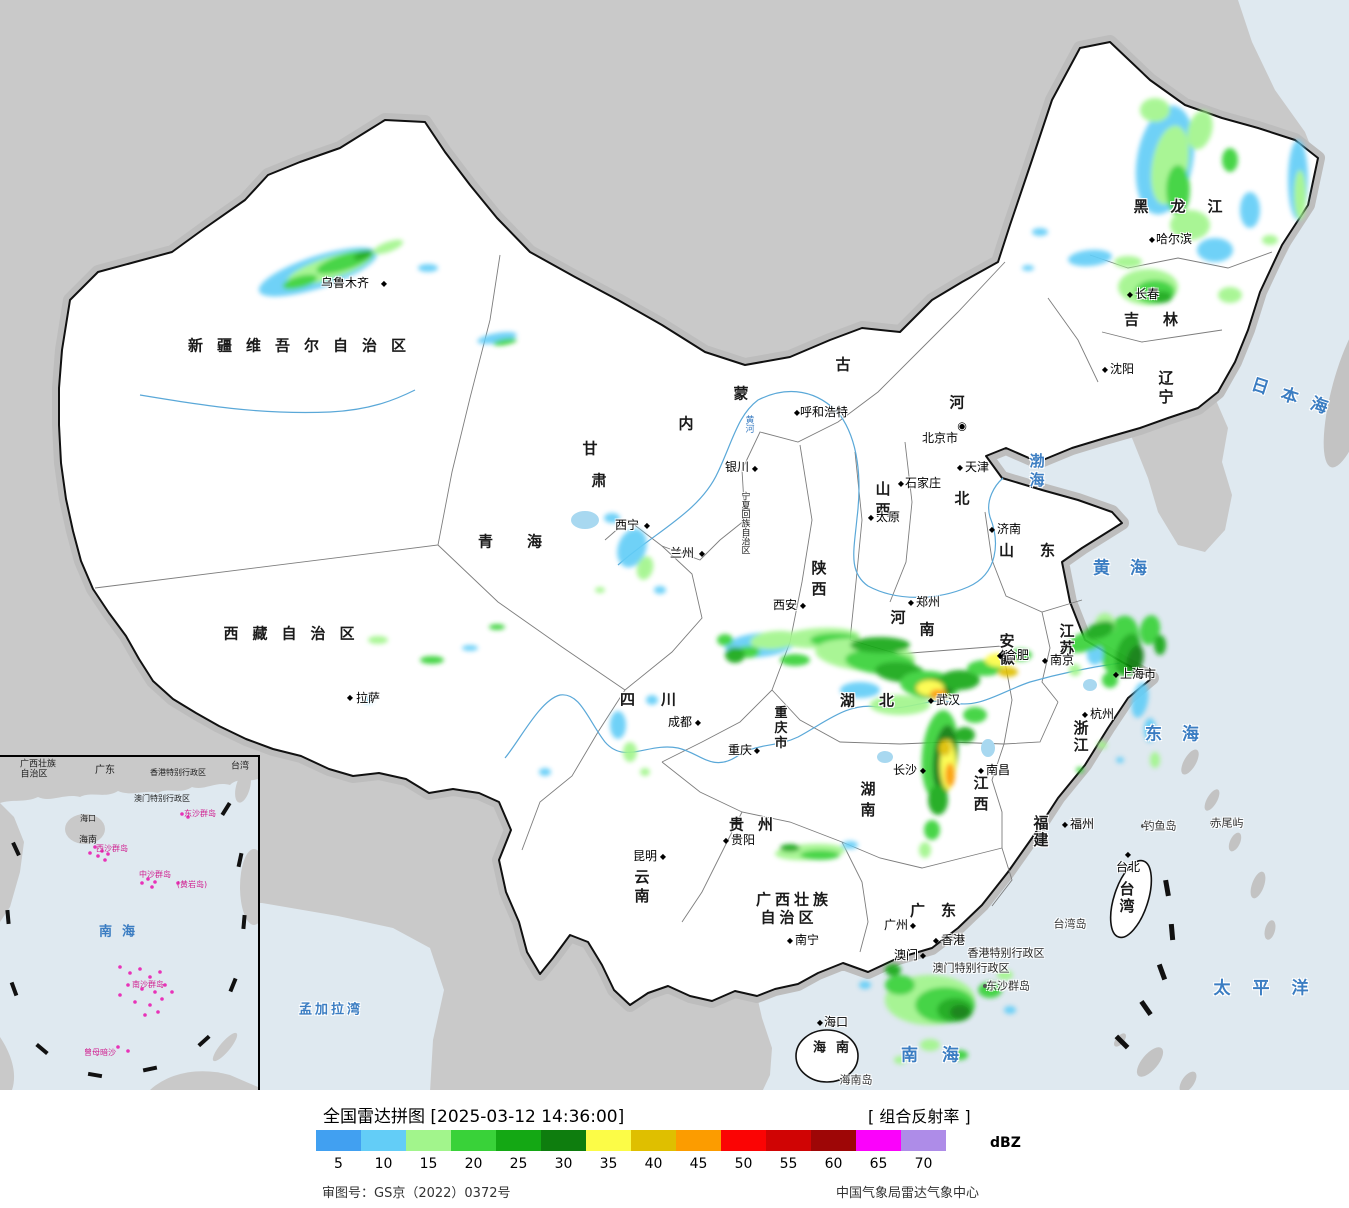 This screenshot has height=1208, width=1349. I want to click on province-label: 北, so click(962, 498).